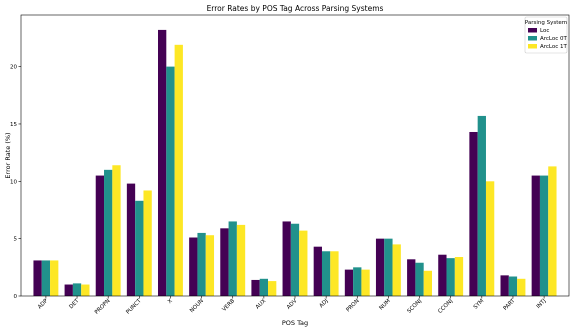  I want to click on bar-noun-arcloc-0t, so click(201, 264).